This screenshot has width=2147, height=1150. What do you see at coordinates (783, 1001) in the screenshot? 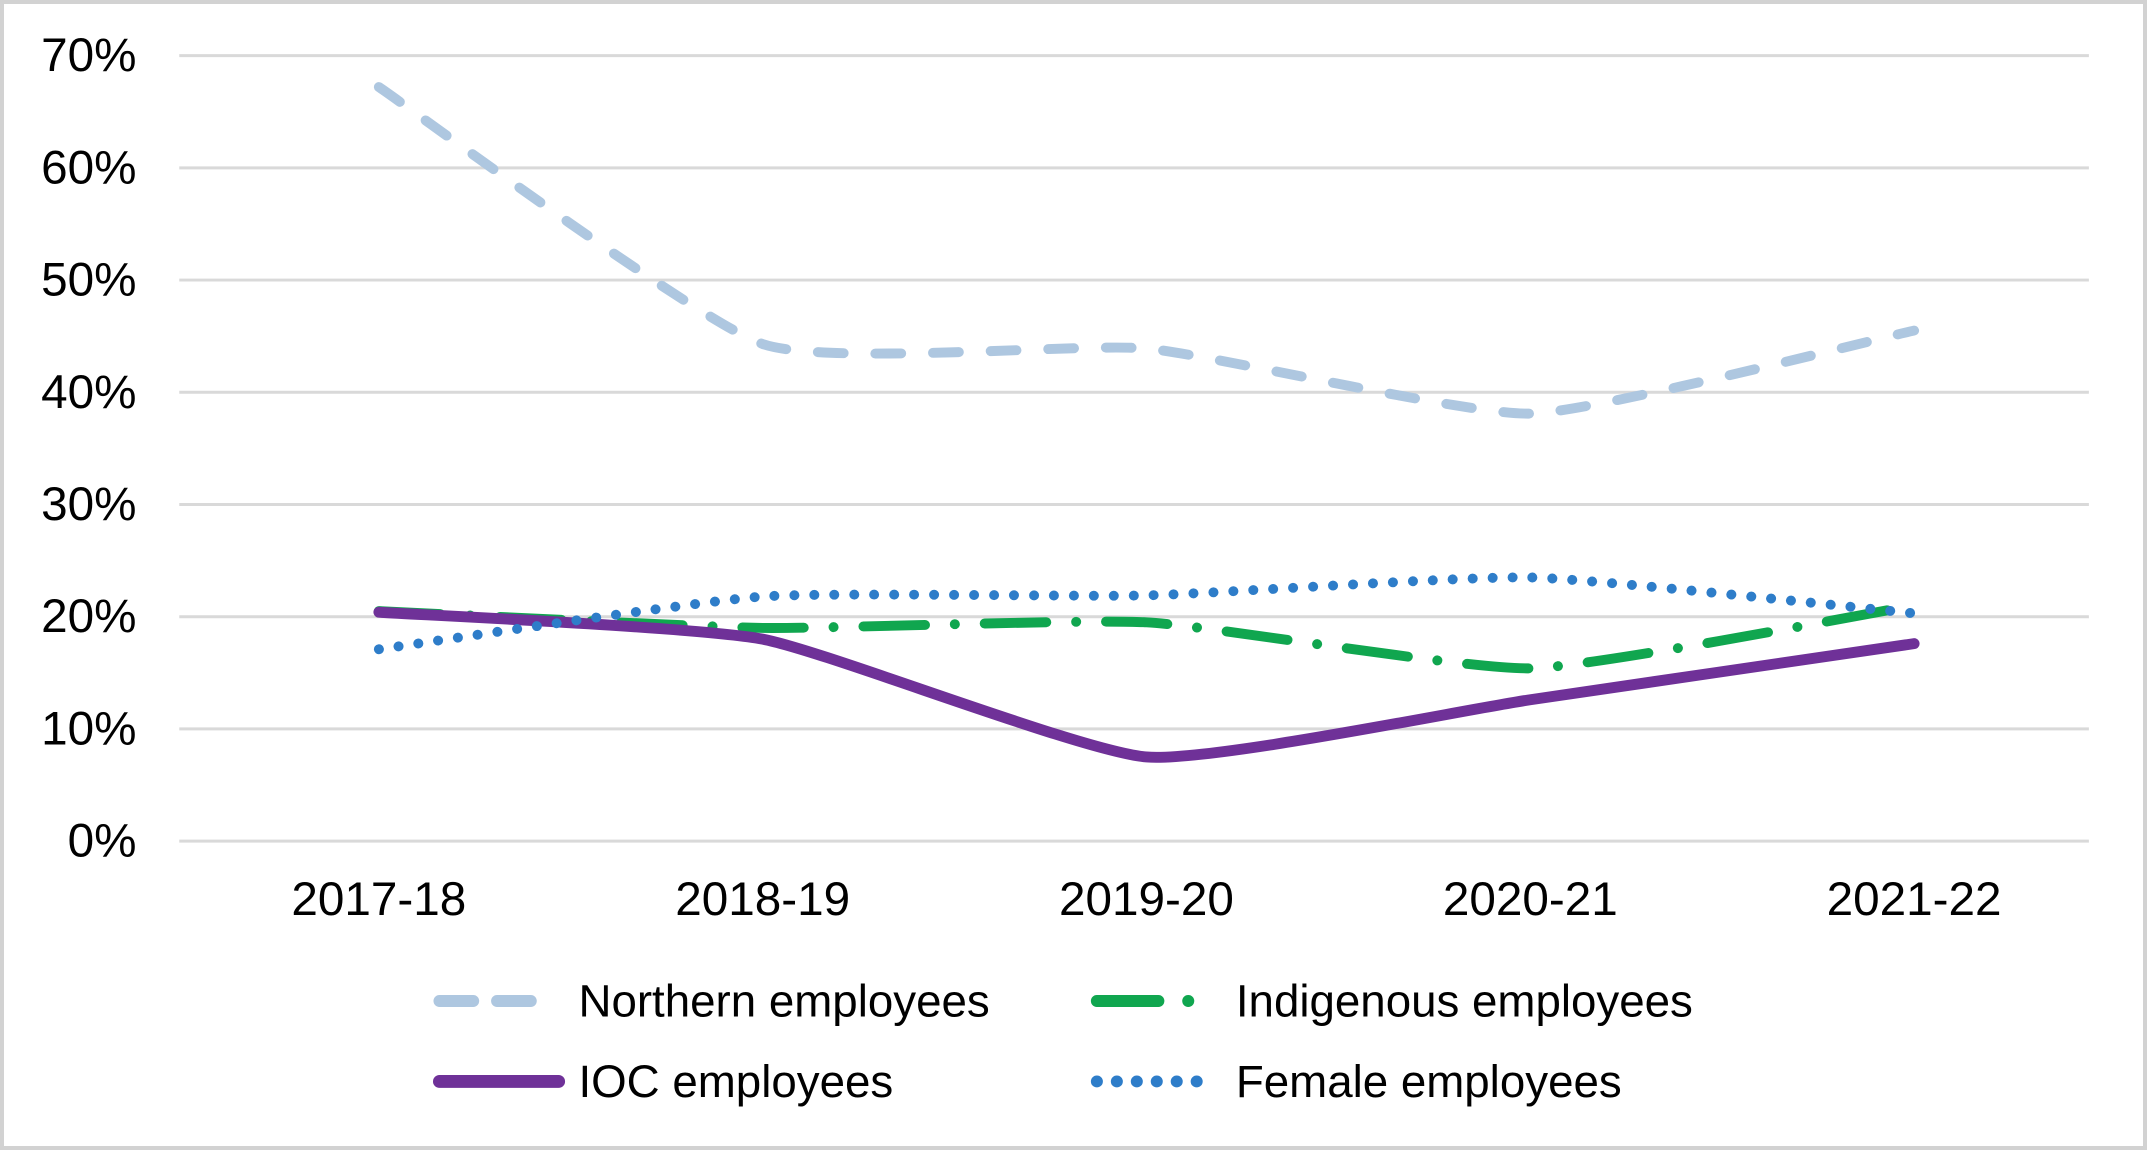
I see `legend-label-northern-employees: Northern employees` at bounding box center [783, 1001].